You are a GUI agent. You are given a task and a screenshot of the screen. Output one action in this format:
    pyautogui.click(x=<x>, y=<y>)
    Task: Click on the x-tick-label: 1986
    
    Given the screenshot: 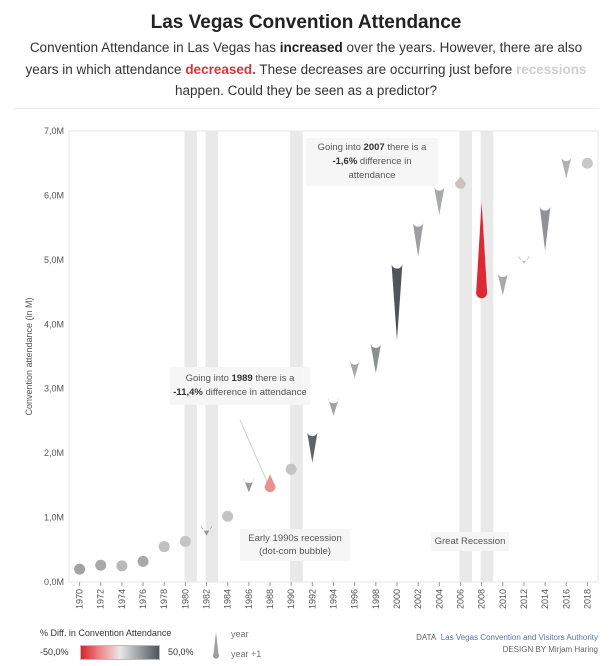 What is the action you would take?
    pyautogui.click(x=249, y=599)
    